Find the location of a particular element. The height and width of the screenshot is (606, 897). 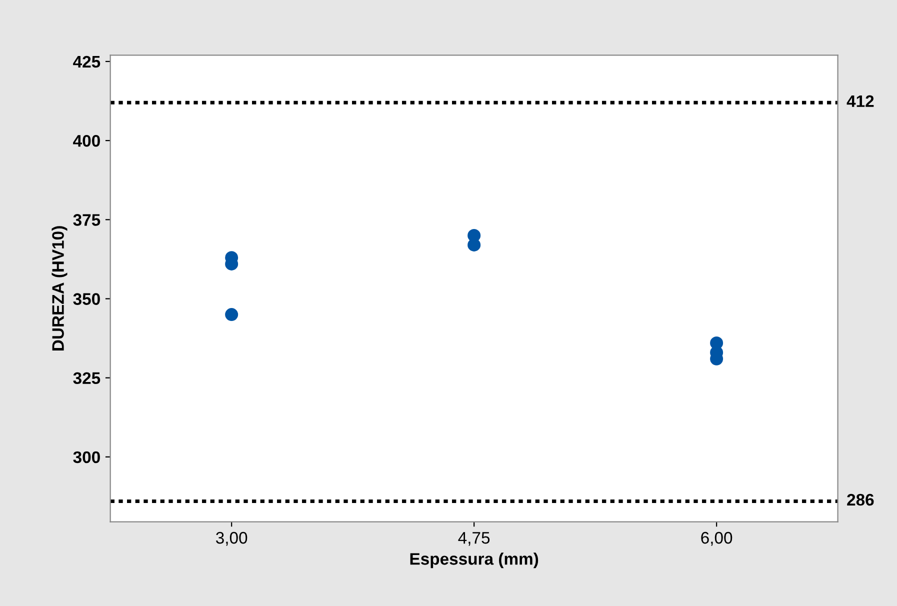

y-tick-label: 350 is located at coordinates (86, 299).